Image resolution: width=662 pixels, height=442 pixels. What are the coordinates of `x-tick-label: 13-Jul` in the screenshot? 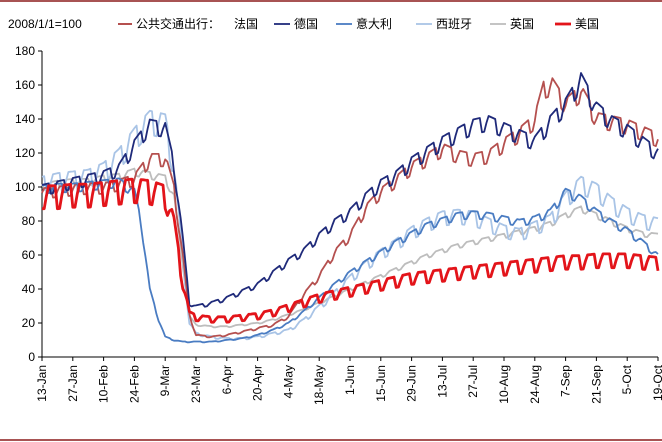 It's located at (442, 381).